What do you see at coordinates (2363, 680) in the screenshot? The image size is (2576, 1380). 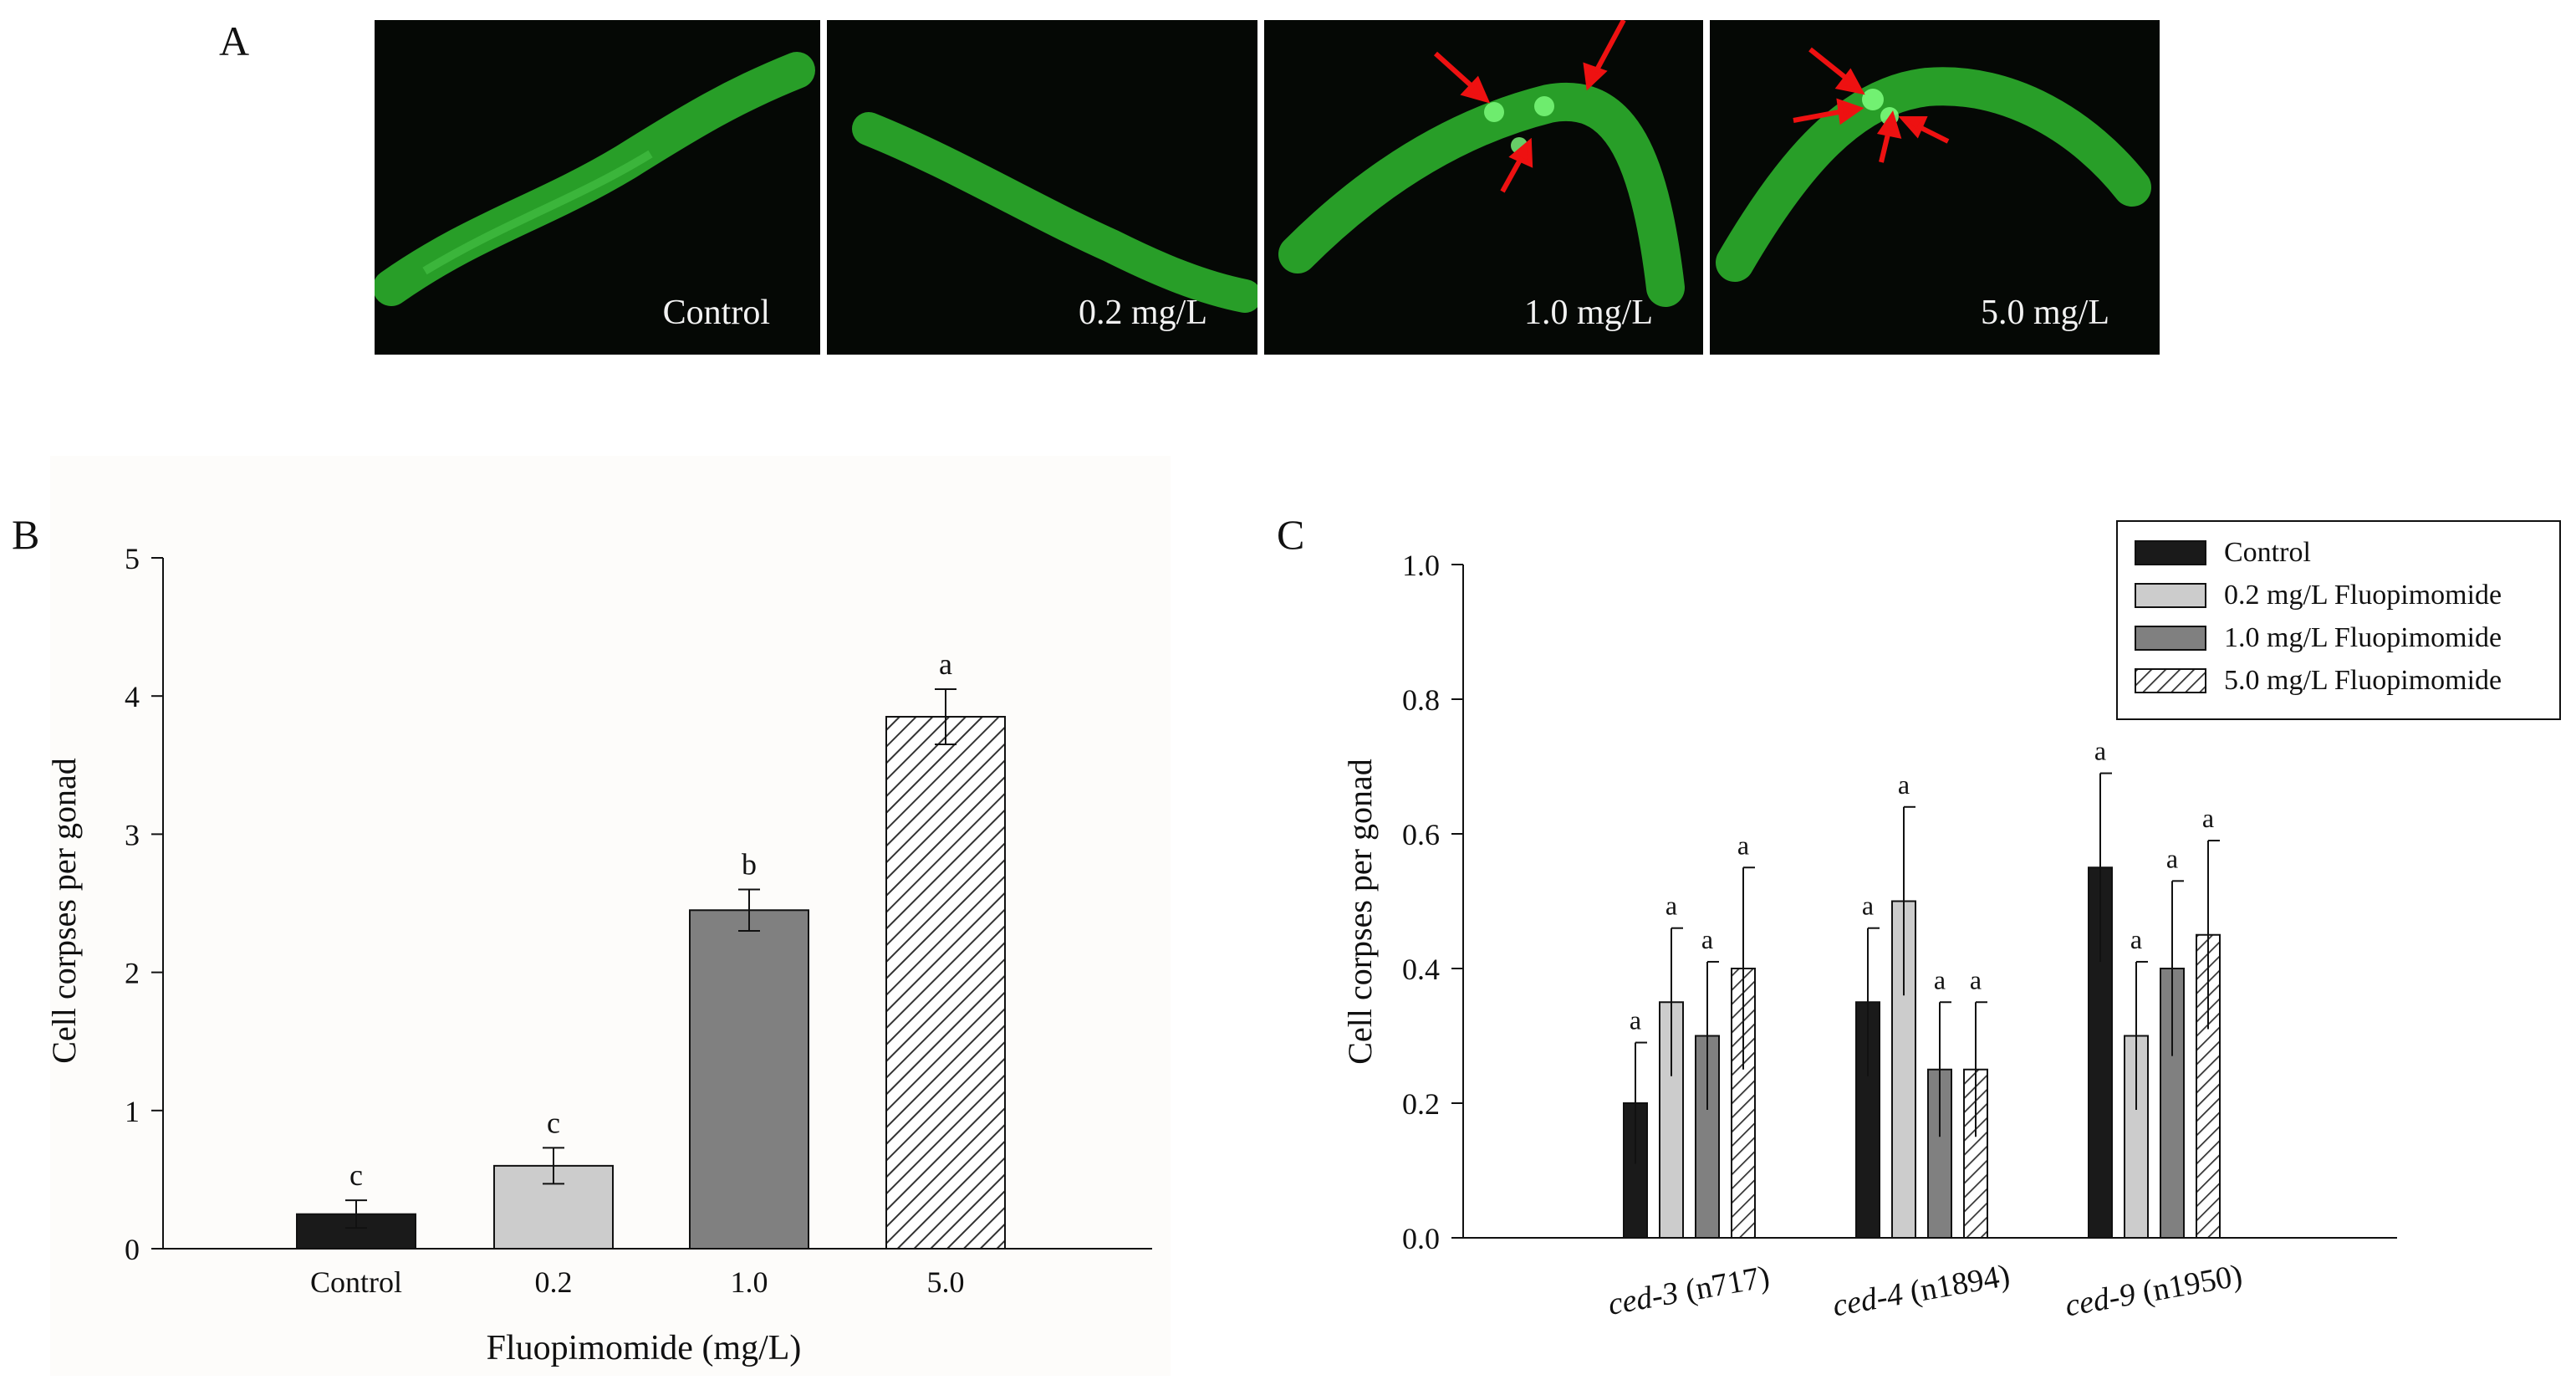 I see `legend-label: 5.0 mg/L Fluopimomide` at bounding box center [2363, 680].